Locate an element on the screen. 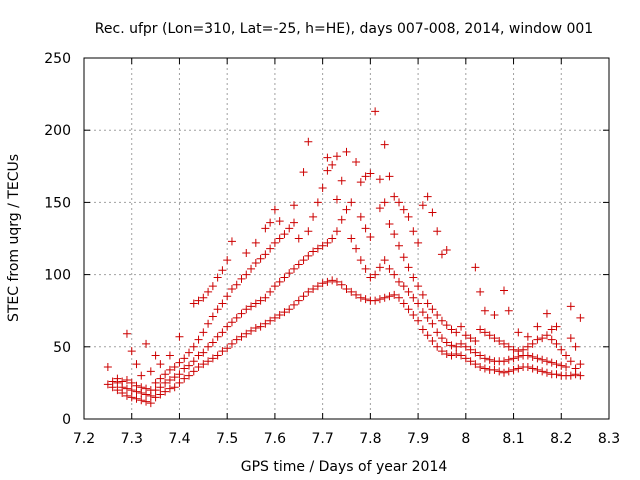 Image resolution: width=640 pixels, height=480 pixels. x-tick-label: 8.2 is located at coordinates (561, 439).